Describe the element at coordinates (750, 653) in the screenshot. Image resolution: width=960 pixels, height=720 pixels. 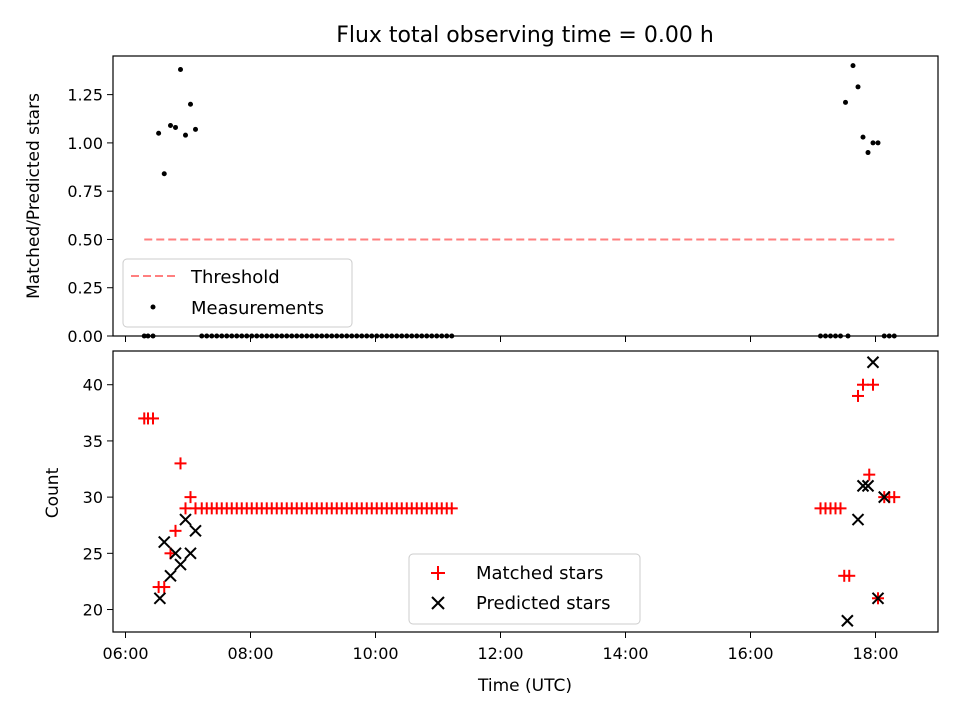
I see `x-tick-label: 16:00` at that location.